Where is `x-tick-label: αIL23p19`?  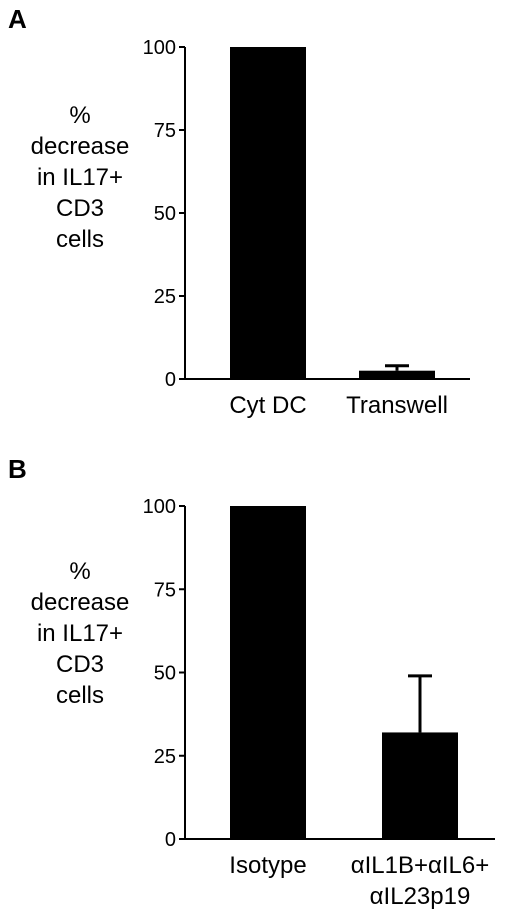
x-tick-label: αIL23p19 is located at coordinates (420, 896).